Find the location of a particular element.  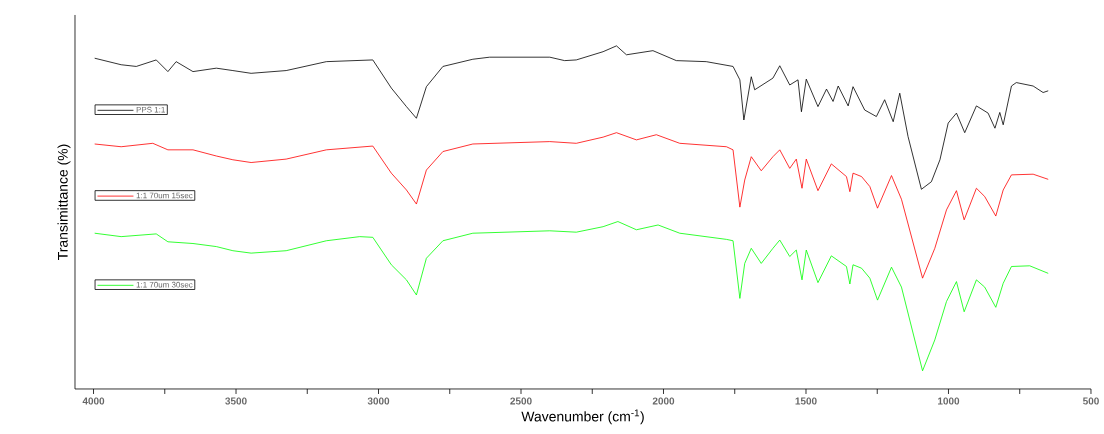

x-tick-label: 2500 is located at coordinates (521, 401).